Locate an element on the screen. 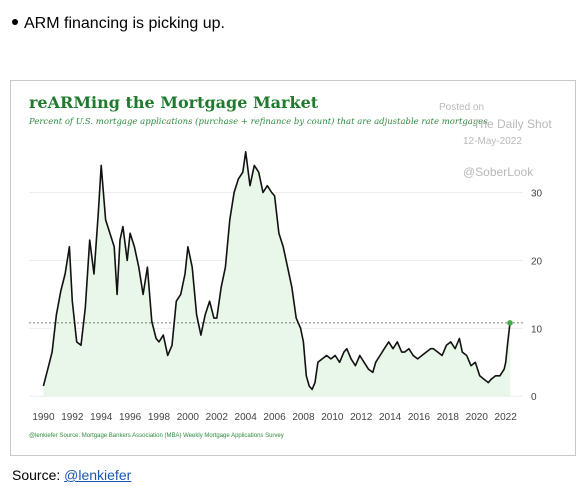 The width and height of the screenshot is (588, 499). y-tick-label: 20 is located at coordinates (537, 261).